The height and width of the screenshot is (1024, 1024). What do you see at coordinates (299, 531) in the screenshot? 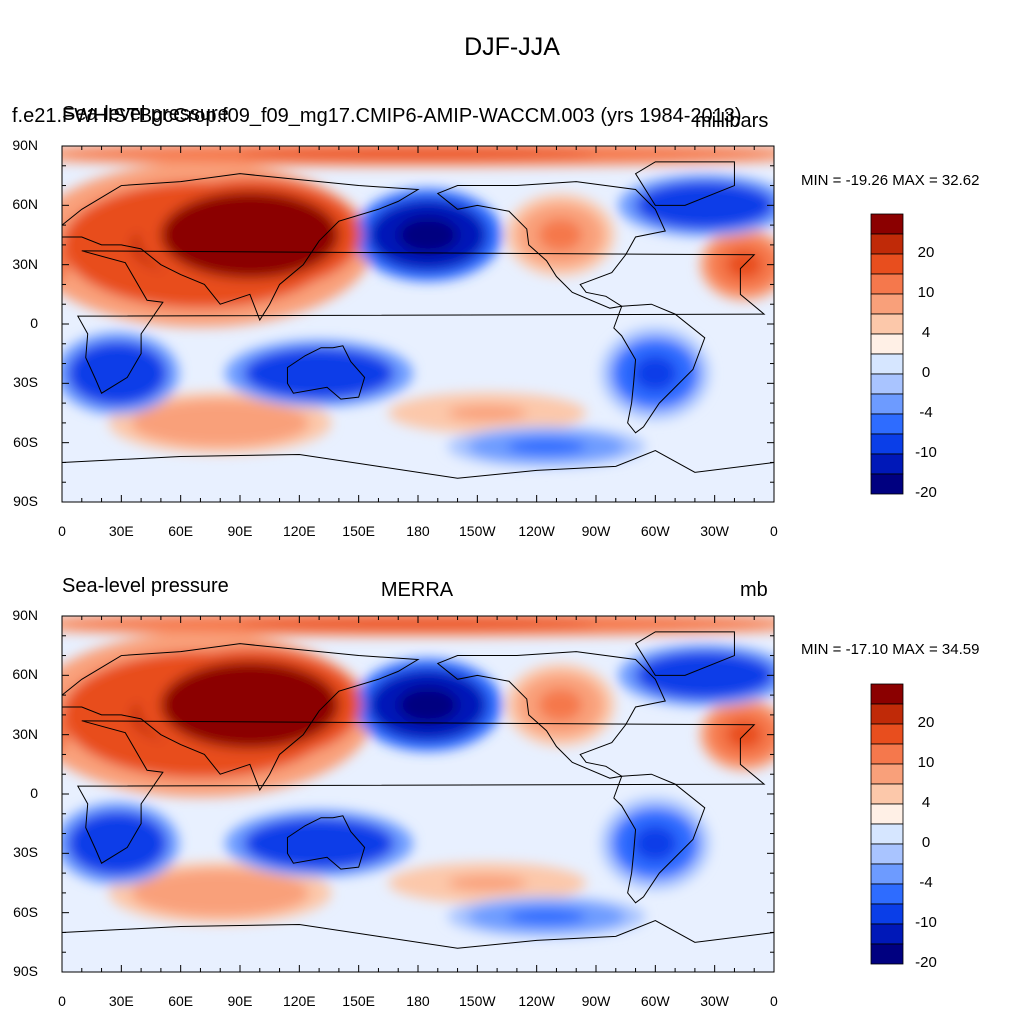
I see `x-tick-label: 120E` at bounding box center [299, 531].